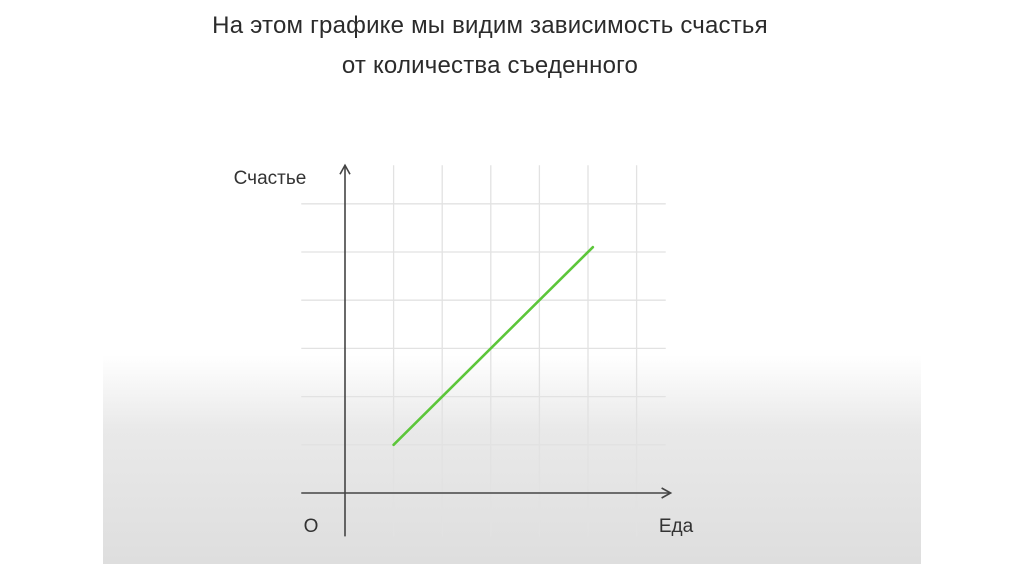 This screenshot has width=1024, height=576. I want to click on title-line-2: от количества съеденного, so click(490, 65).